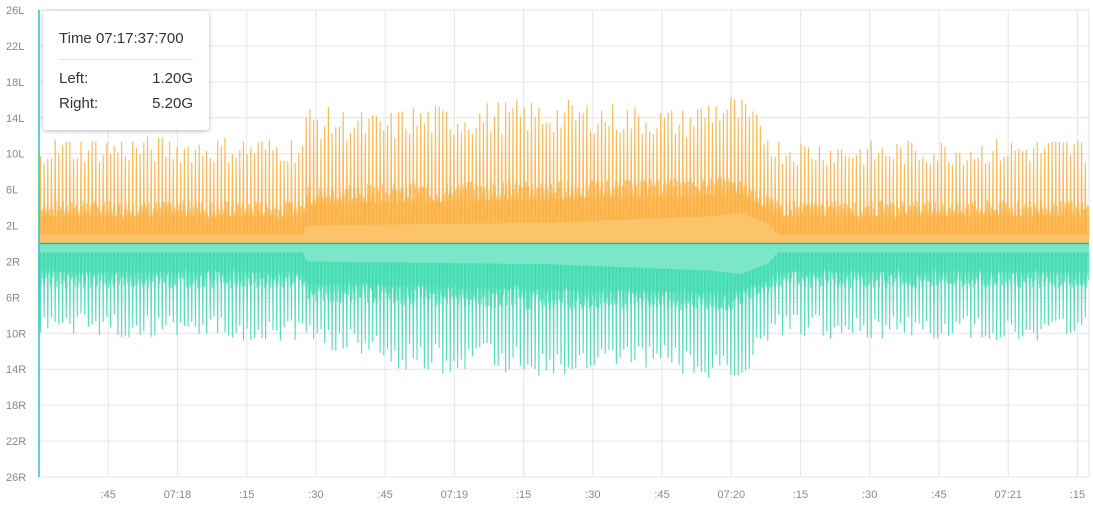  Describe the element at coordinates (455, 495) in the screenshot. I see `x-tick-label: 07:19` at that location.